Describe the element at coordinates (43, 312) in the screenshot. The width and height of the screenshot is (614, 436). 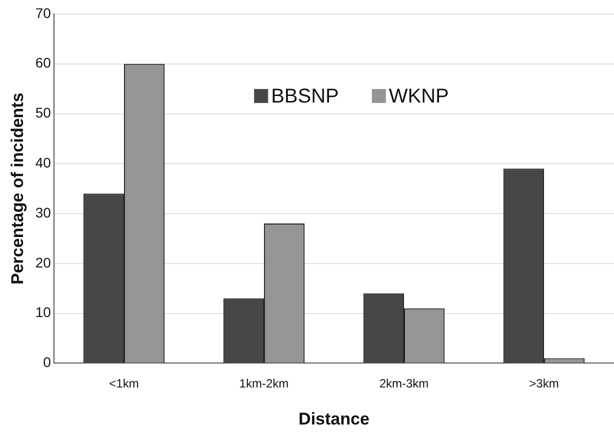
I see `y-tick-label: 10` at that location.